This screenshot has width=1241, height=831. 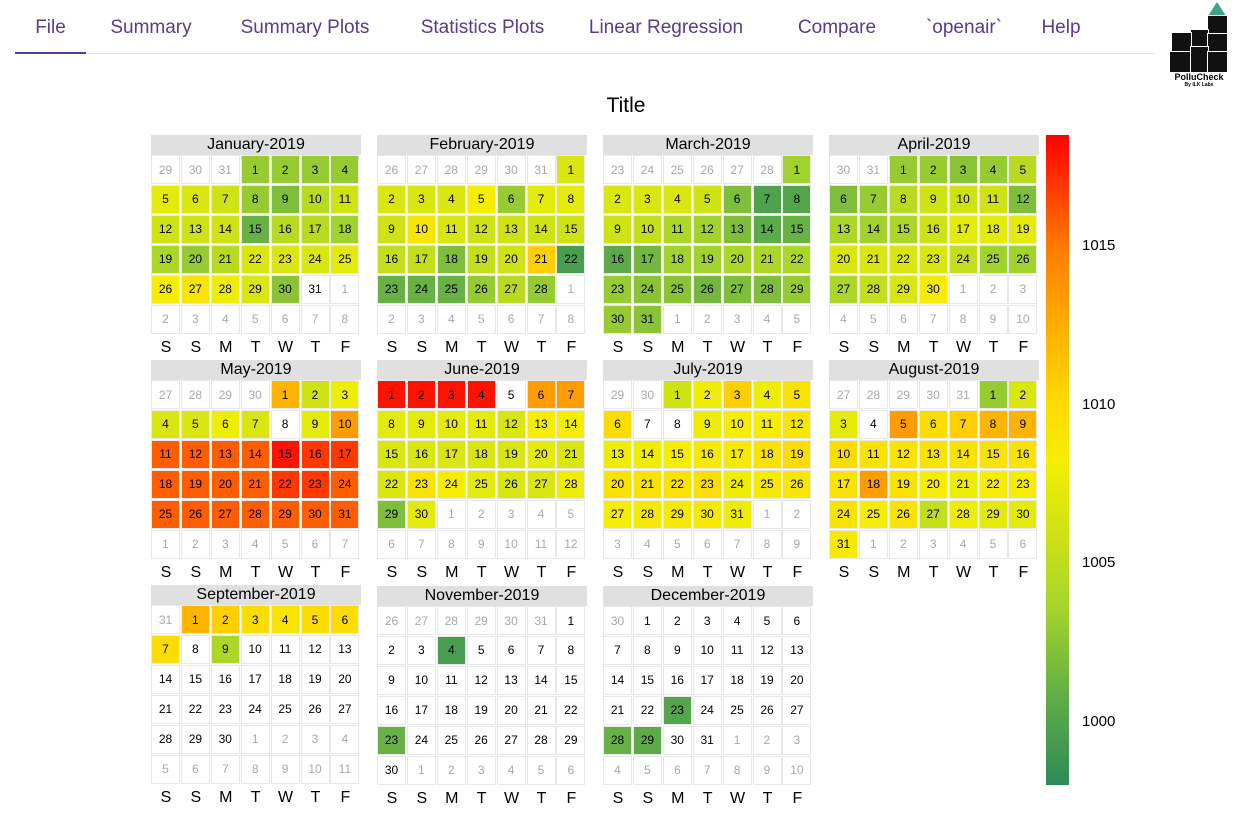 What do you see at coordinates (993, 544) in the screenshot?
I see `calendar-outside-day: 5` at bounding box center [993, 544].